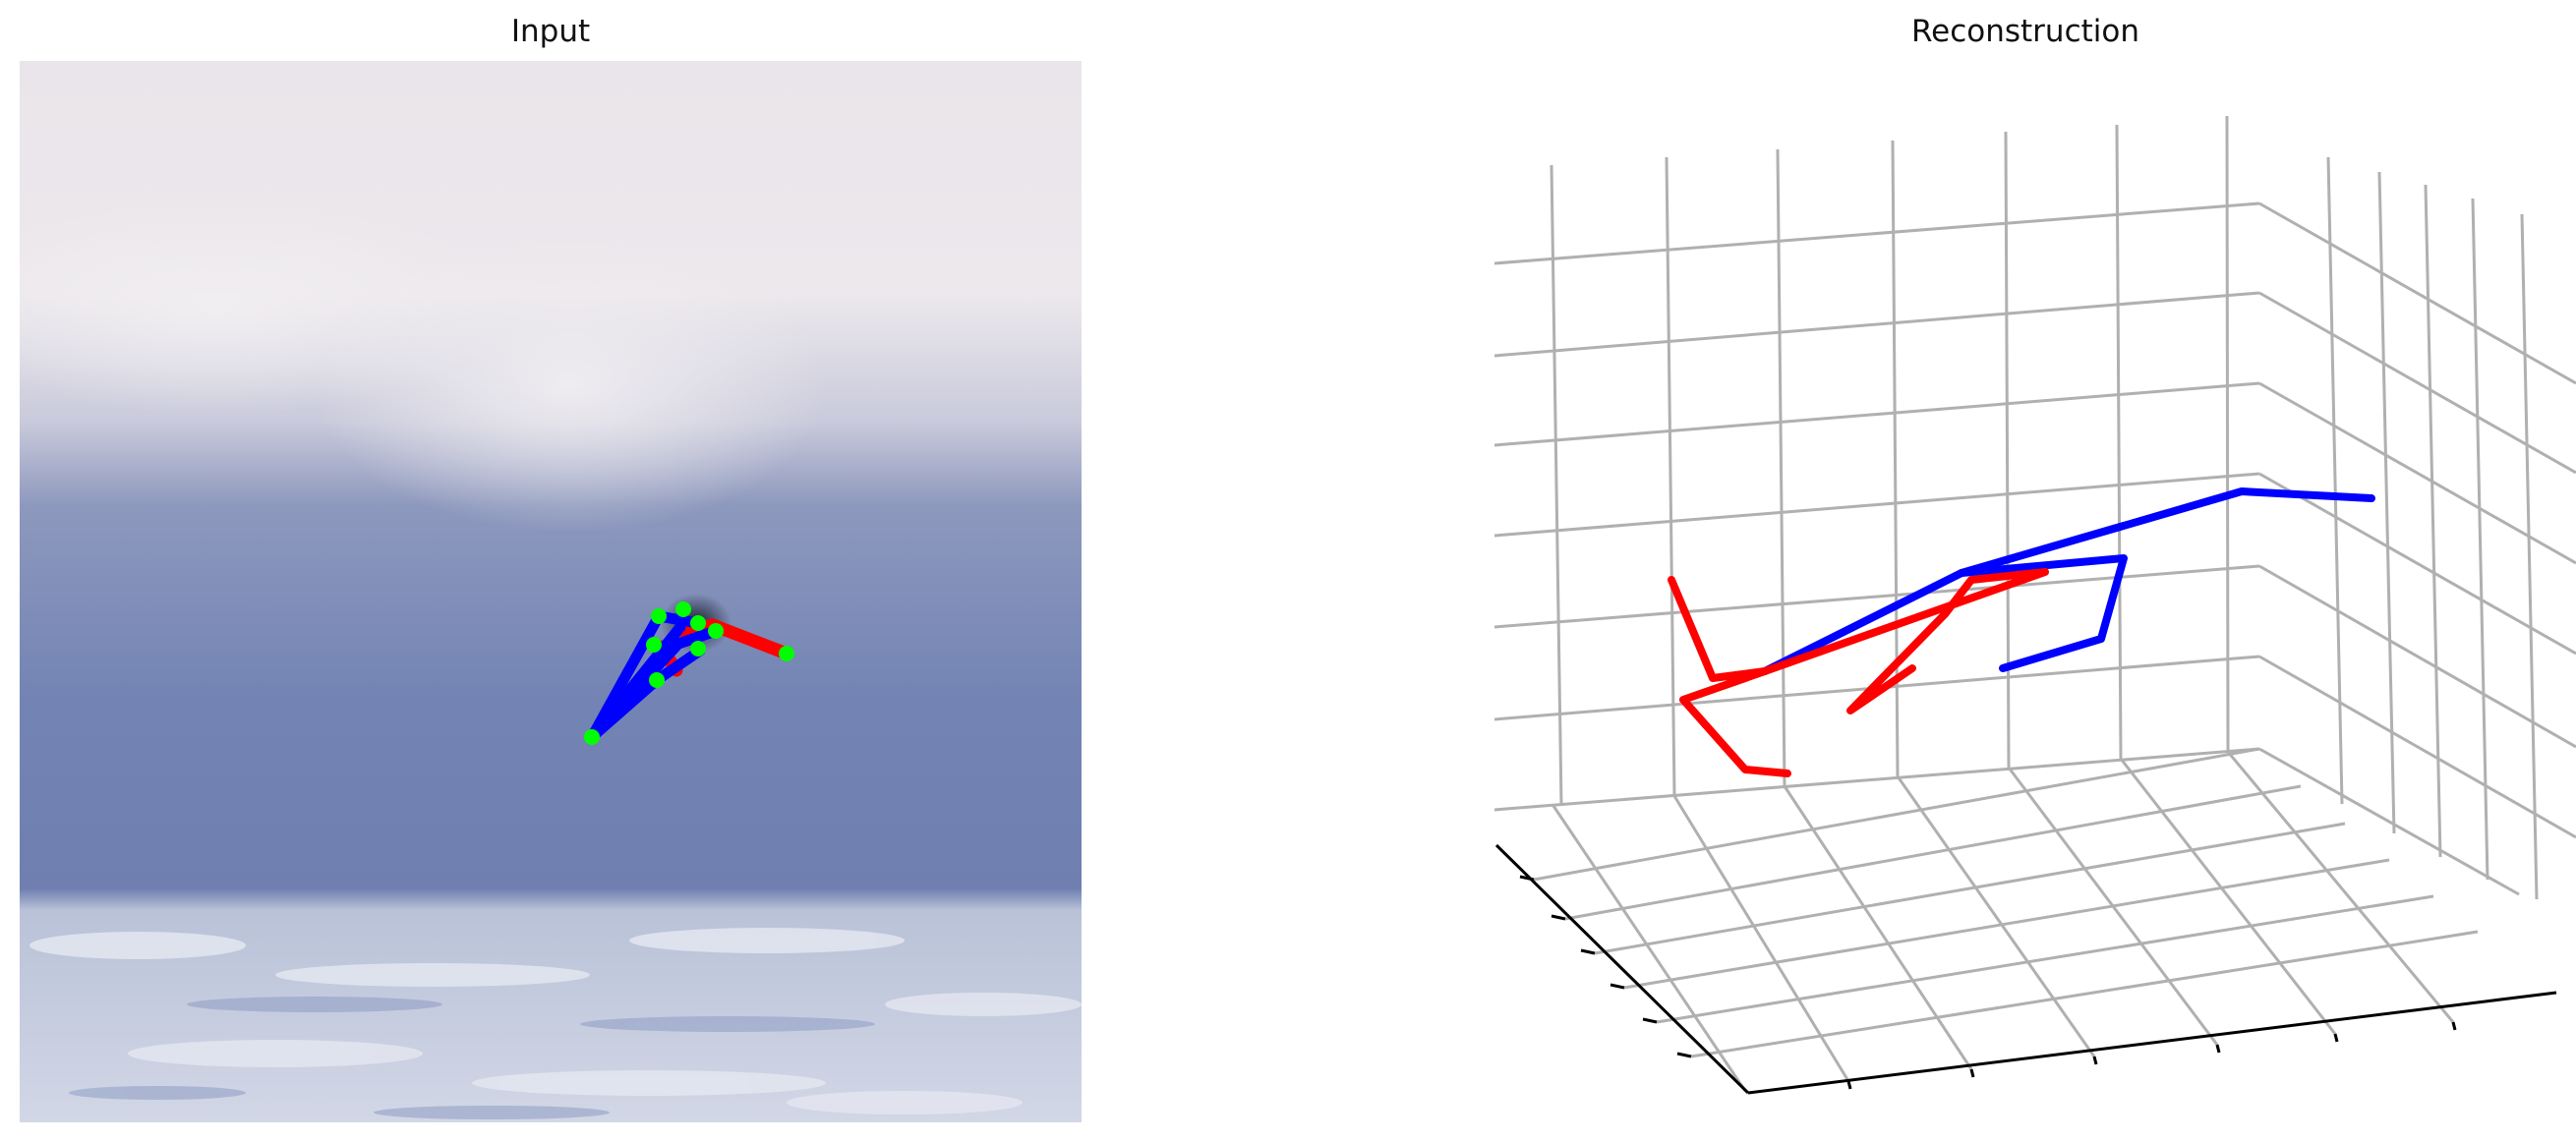  What do you see at coordinates (550, 31) in the screenshot?
I see `input-panel-title: Input` at bounding box center [550, 31].